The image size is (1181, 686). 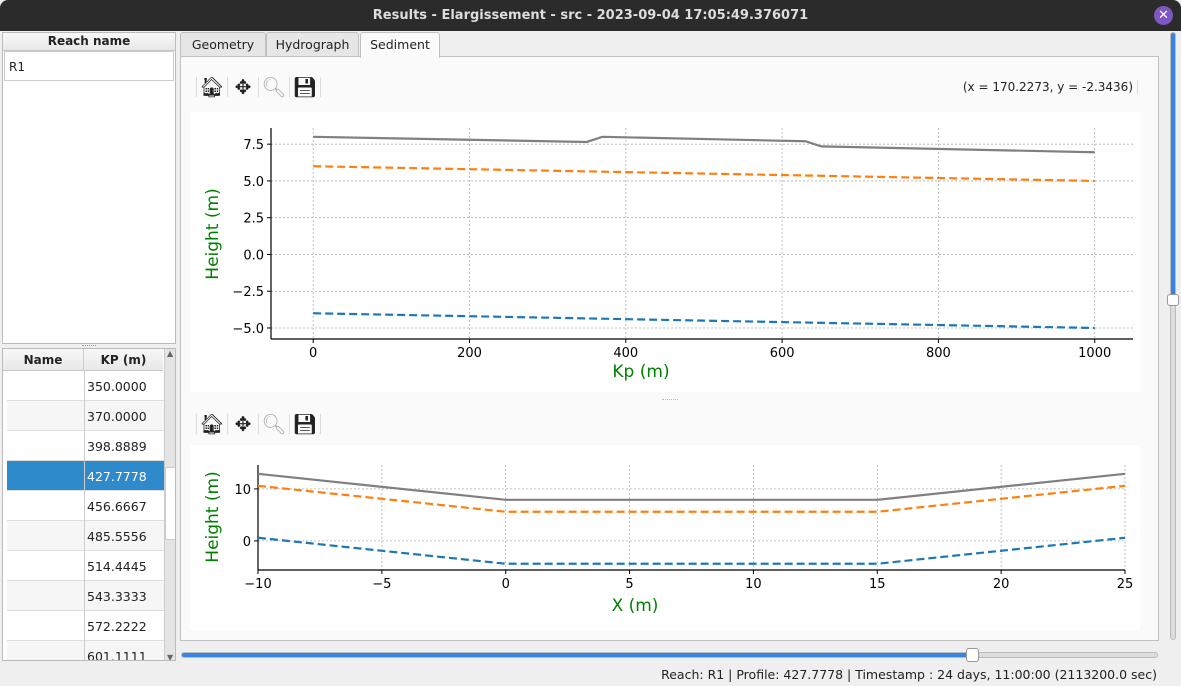 What do you see at coordinates (43, 360) in the screenshot?
I see `name-column-header: Name` at bounding box center [43, 360].